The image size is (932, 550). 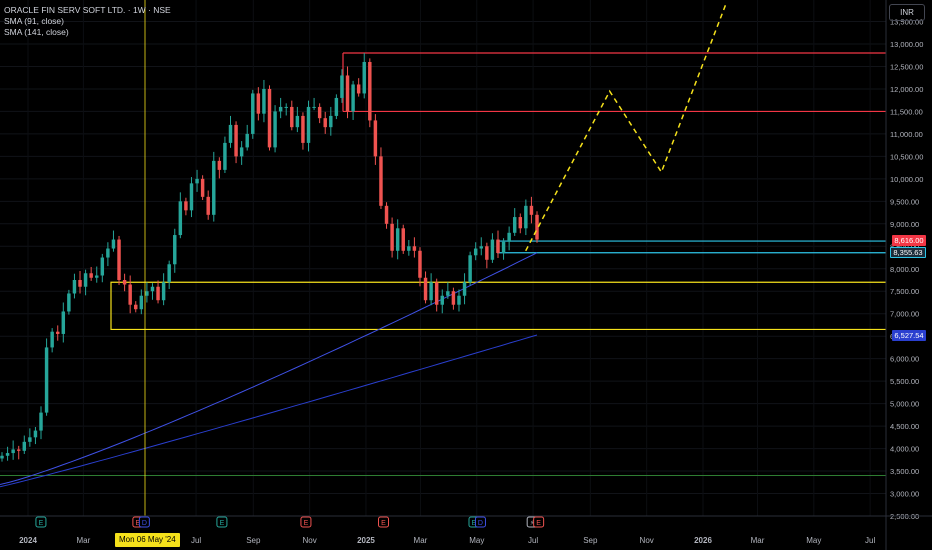 I want to click on x-tick-label: 2026, so click(x=703, y=540).